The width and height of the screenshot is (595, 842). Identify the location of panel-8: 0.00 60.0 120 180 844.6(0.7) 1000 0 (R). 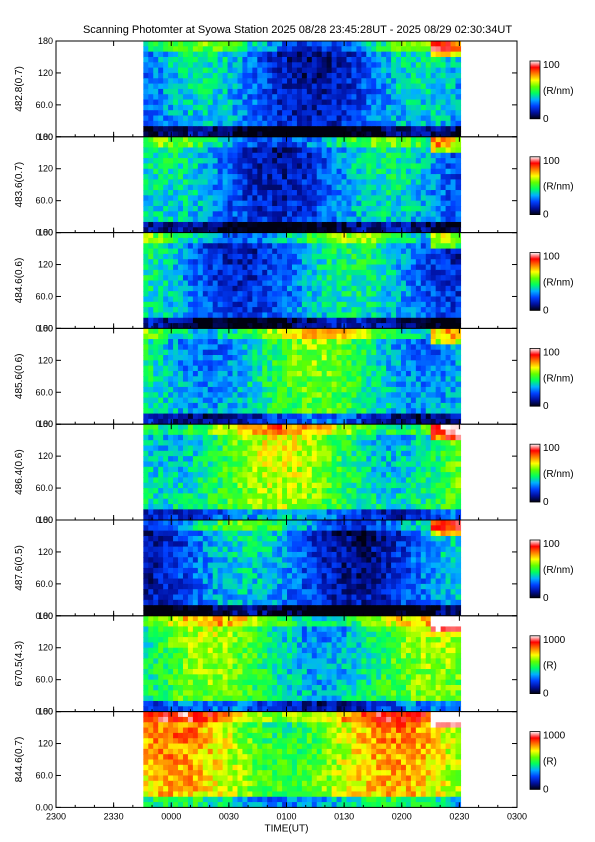
(290, 760).